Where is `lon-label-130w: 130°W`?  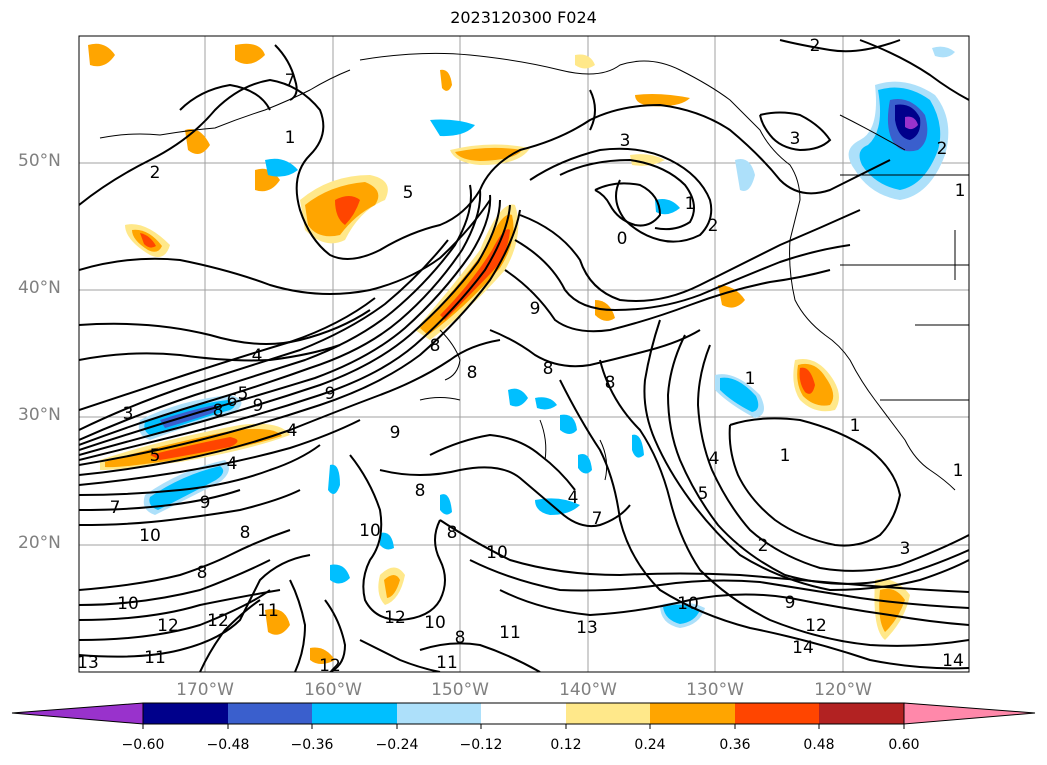
lon-label-130w: 130°W is located at coordinates (715, 690).